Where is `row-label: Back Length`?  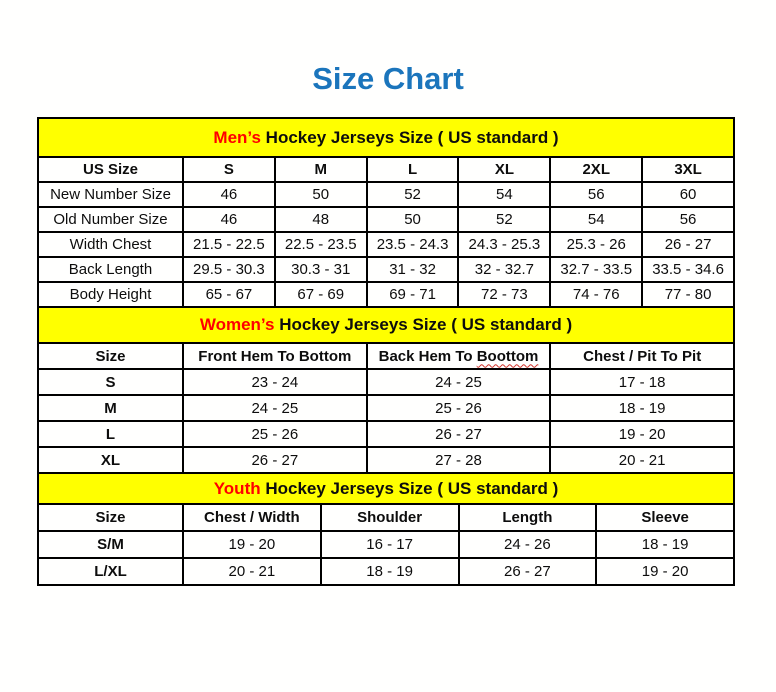 row-label: Back Length is located at coordinates (110, 270).